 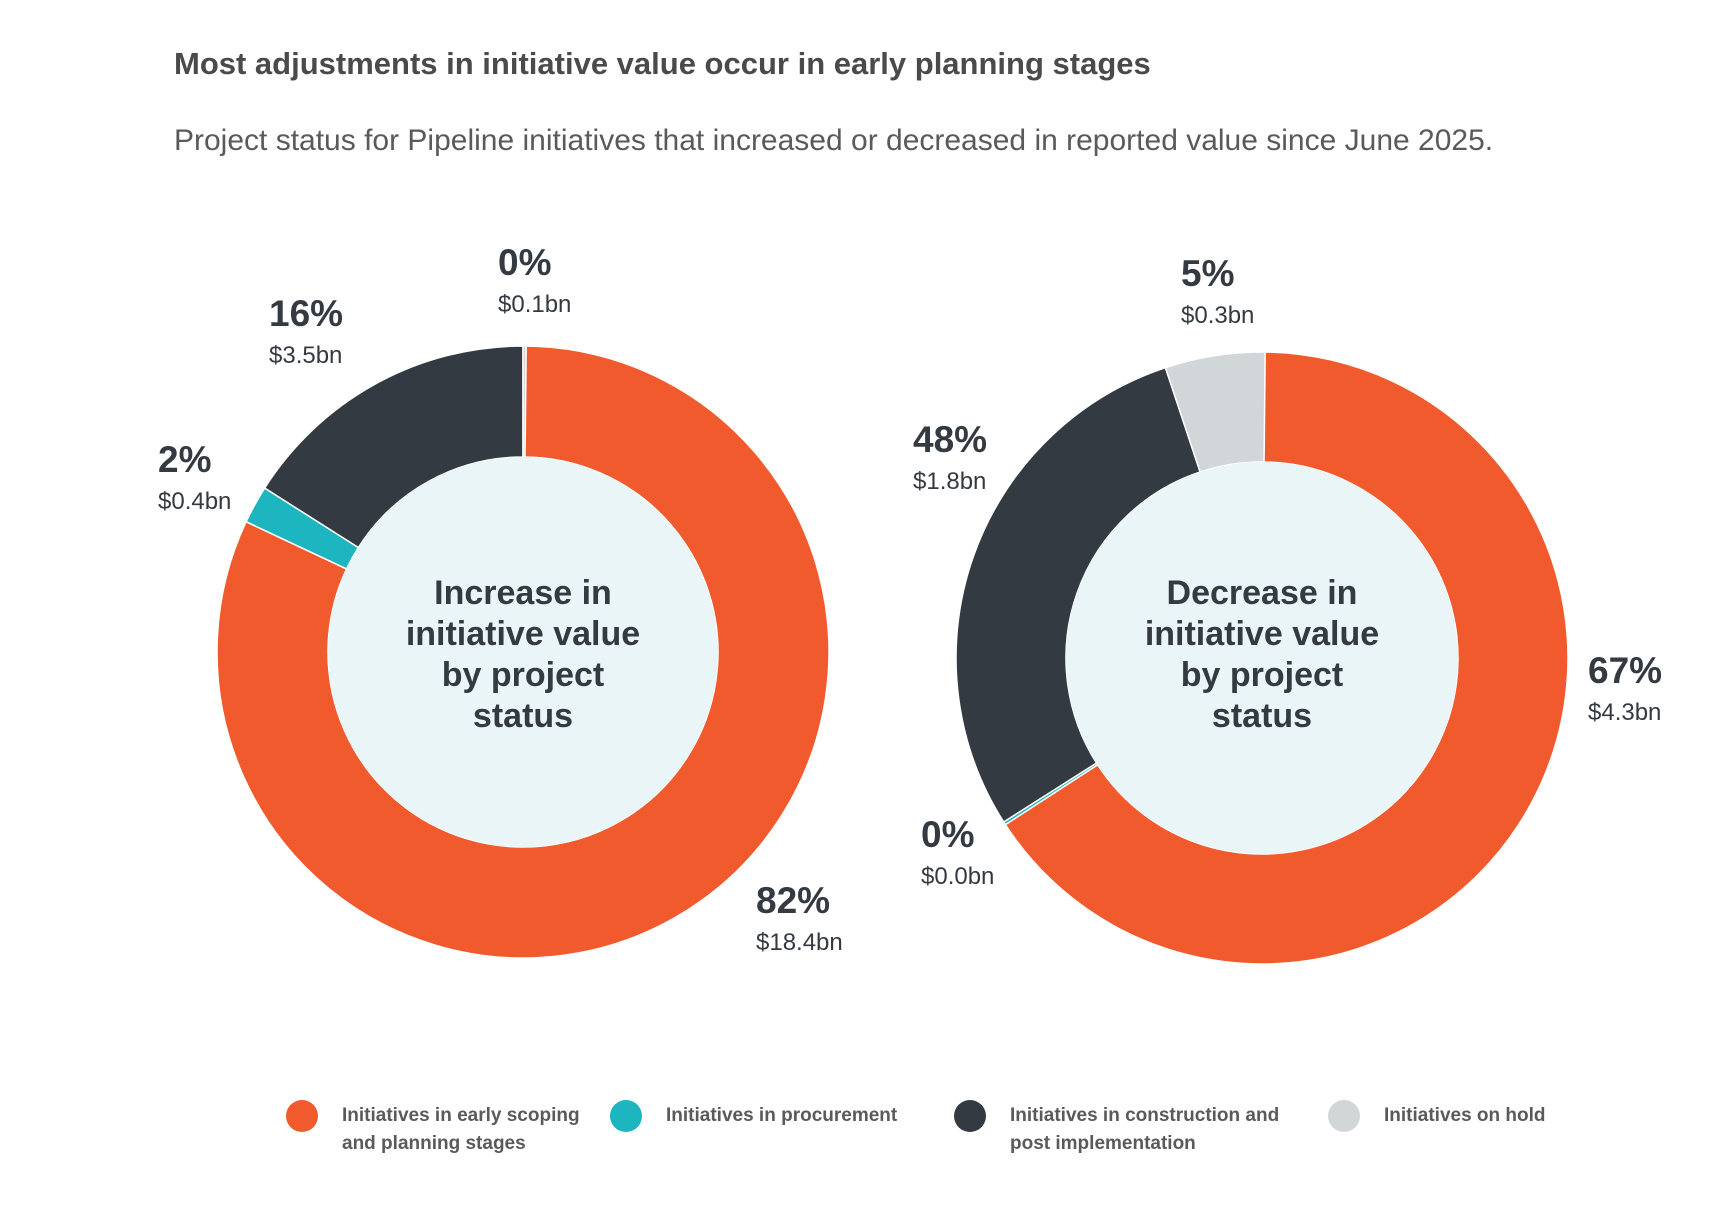 I want to click on increase-percent-label-construction: 16%, so click(x=306, y=313).